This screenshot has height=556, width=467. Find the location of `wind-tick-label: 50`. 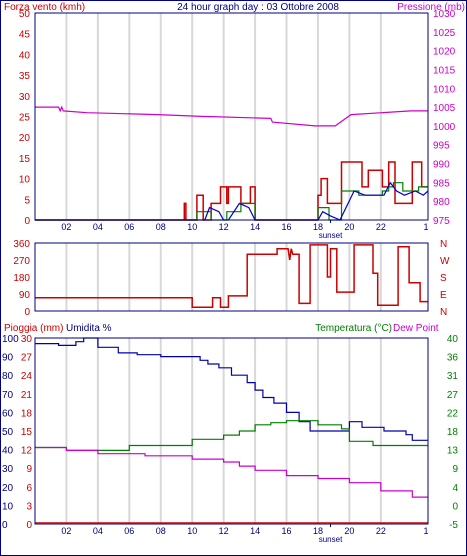

wind-tick-label: 50 is located at coordinates (25, 14).